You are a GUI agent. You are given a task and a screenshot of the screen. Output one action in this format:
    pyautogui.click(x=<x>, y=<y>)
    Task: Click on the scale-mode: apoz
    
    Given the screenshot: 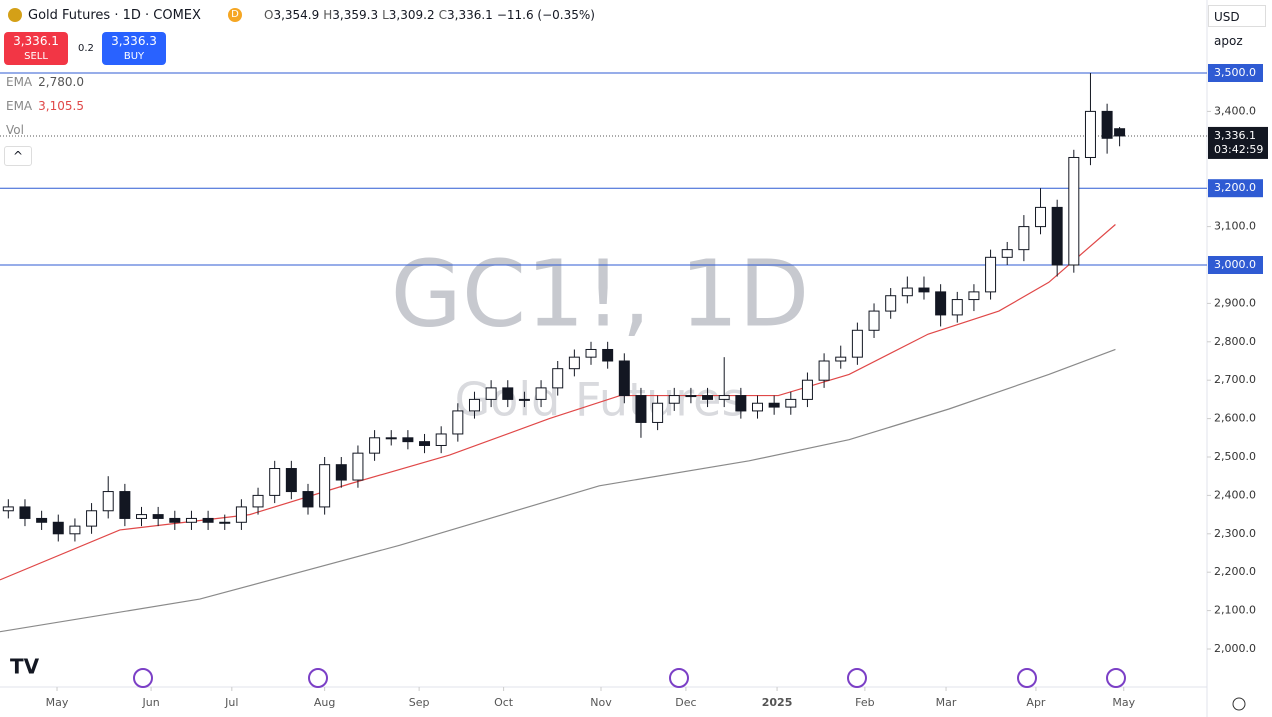 What is the action you would take?
    pyautogui.click(x=1228, y=41)
    